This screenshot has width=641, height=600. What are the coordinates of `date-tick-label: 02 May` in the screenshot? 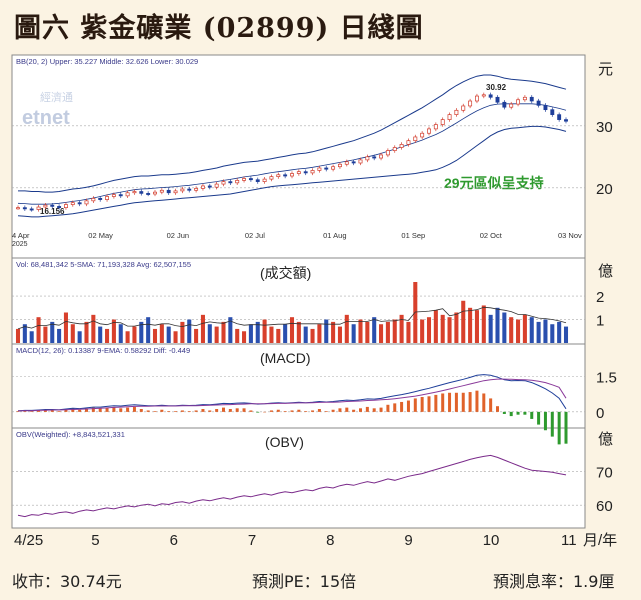 It's located at (100, 235).